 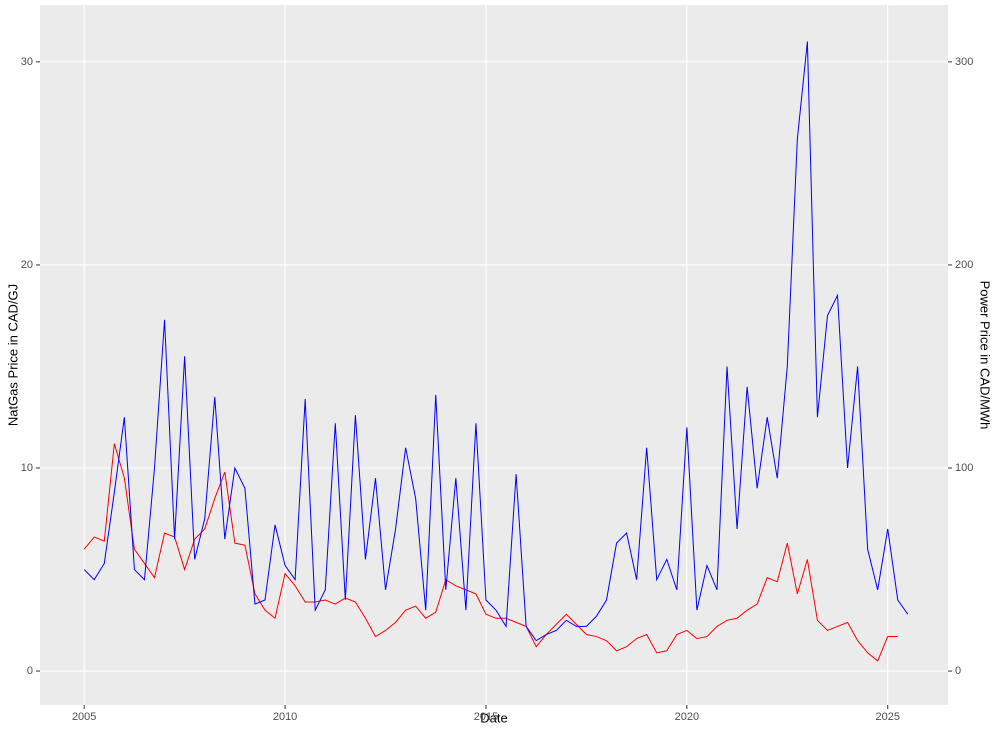 What do you see at coordinates (30, 671) in the screenshot?
I see `y-tick-label: 0` at bounding box center [30, 671].